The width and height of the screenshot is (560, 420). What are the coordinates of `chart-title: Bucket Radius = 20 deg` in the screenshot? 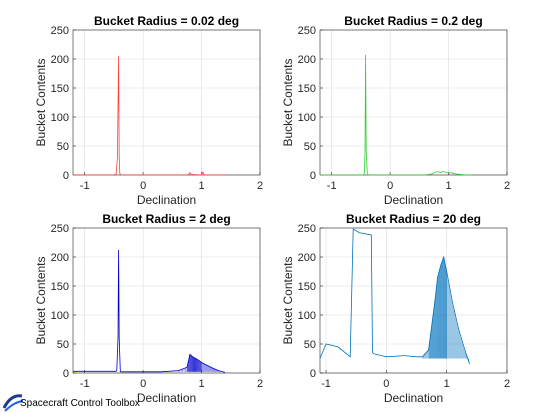 It's located at (413, 219).